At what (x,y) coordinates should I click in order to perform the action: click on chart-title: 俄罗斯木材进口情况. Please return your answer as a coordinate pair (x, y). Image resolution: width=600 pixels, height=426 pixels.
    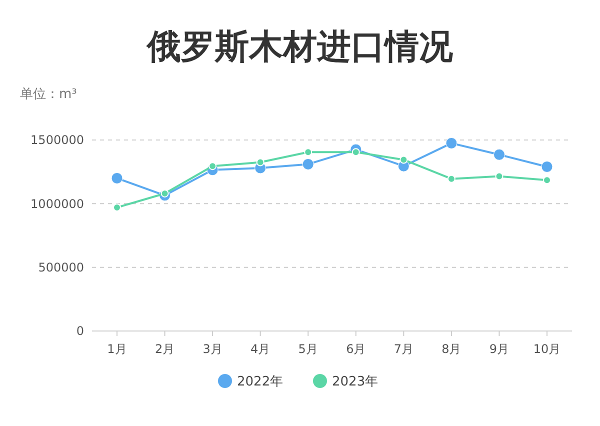
    Looking at the image, I should click on (300, 47).